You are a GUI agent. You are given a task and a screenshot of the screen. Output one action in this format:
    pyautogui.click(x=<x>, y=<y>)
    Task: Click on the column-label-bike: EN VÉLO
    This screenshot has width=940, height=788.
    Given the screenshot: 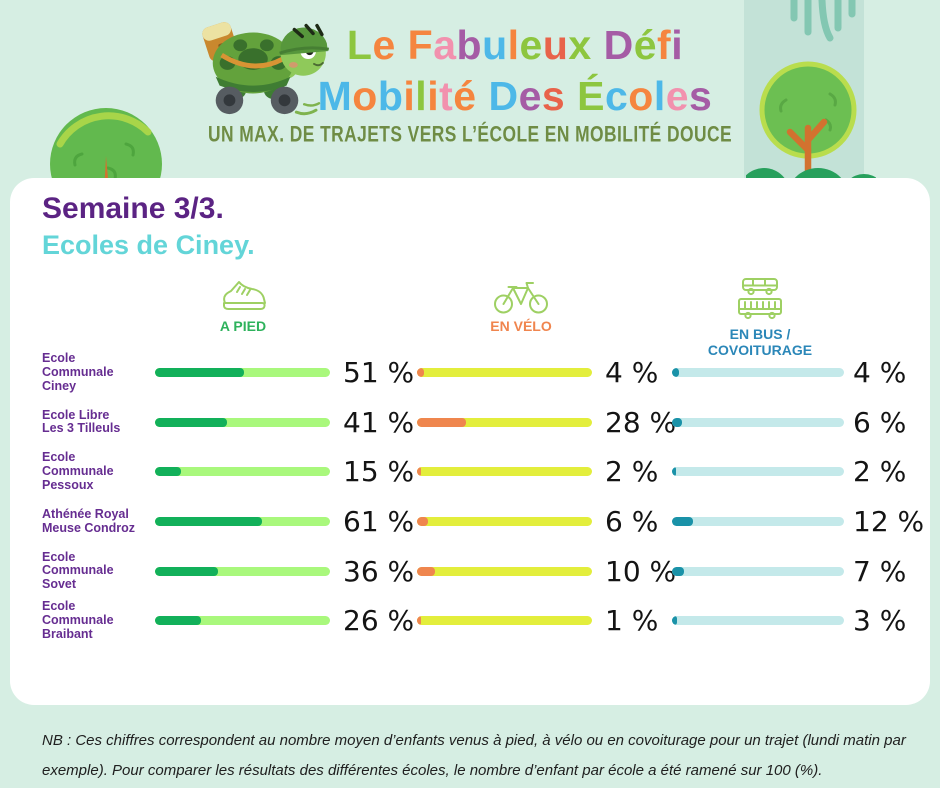 What is the action you would take?
    pyautogui.click(x=521, y=326)
    